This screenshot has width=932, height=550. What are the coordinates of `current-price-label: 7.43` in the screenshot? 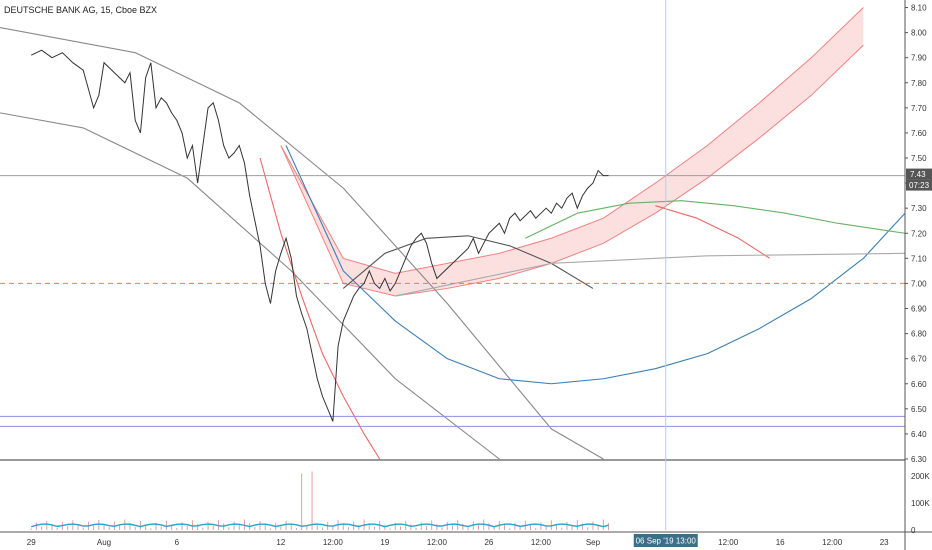 It's located at (918, 174).